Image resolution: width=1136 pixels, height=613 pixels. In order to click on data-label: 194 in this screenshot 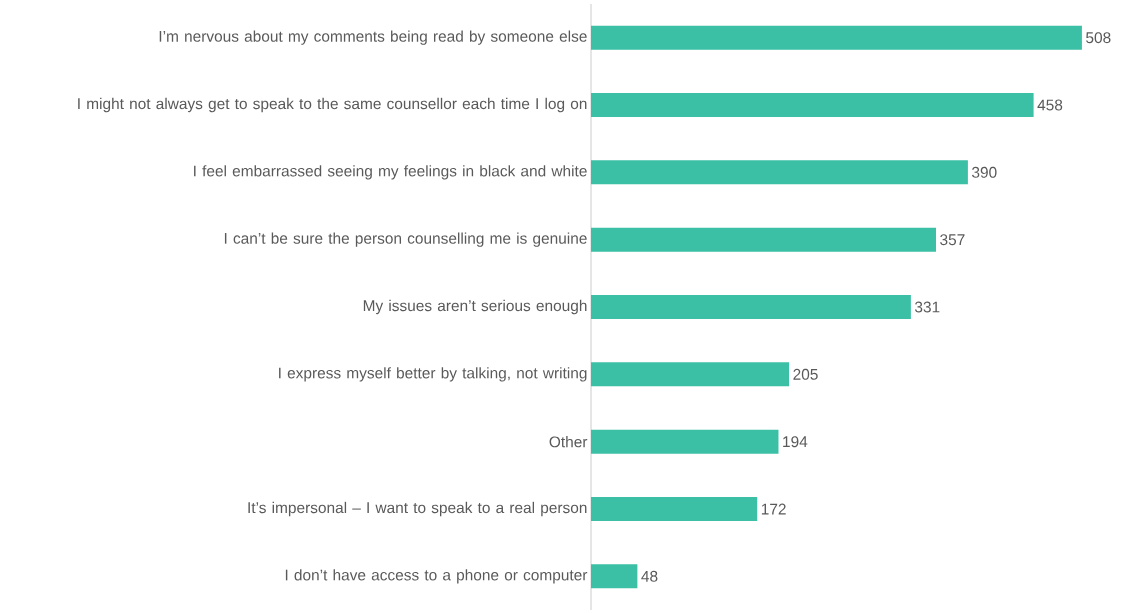, I will do `click(795, 442)`.